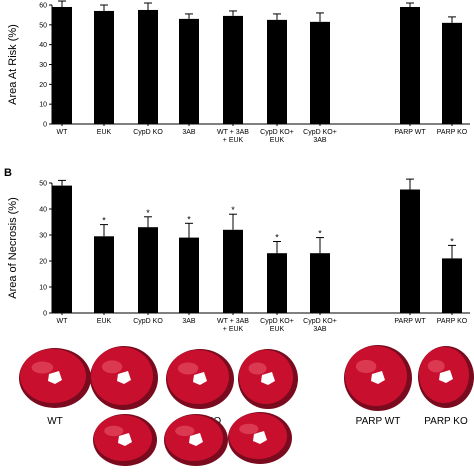  What do you see at coordinates (8, 173) in the screenshot?
I see `panel-label: B` at bounding box center [8, 173].